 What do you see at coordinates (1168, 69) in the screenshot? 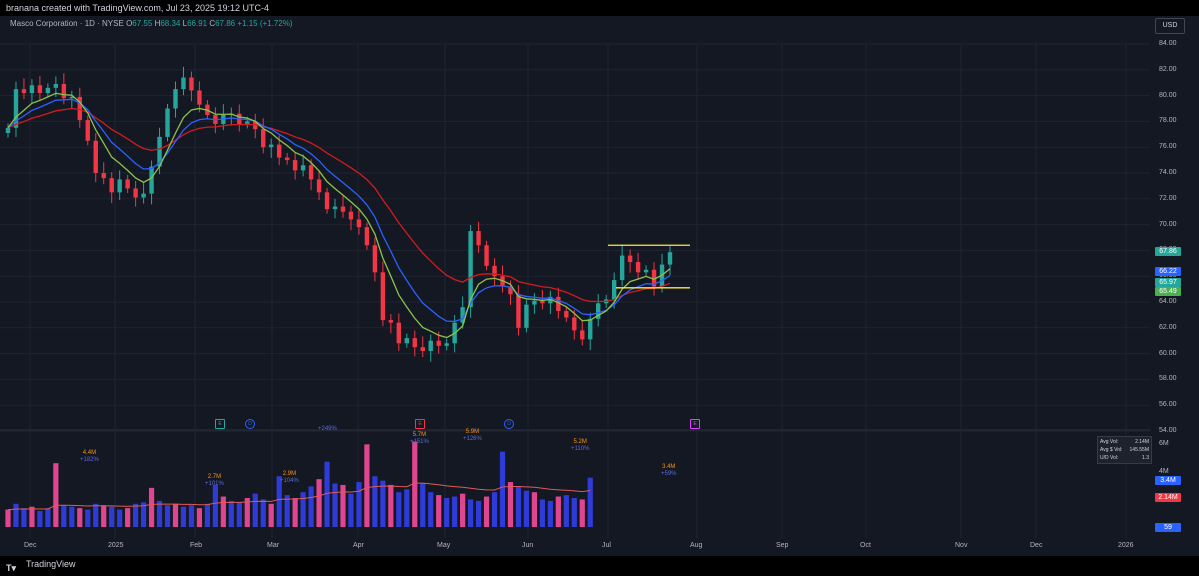
I see `price-axis-label: 82.00` at bounding box center [1168, 69].